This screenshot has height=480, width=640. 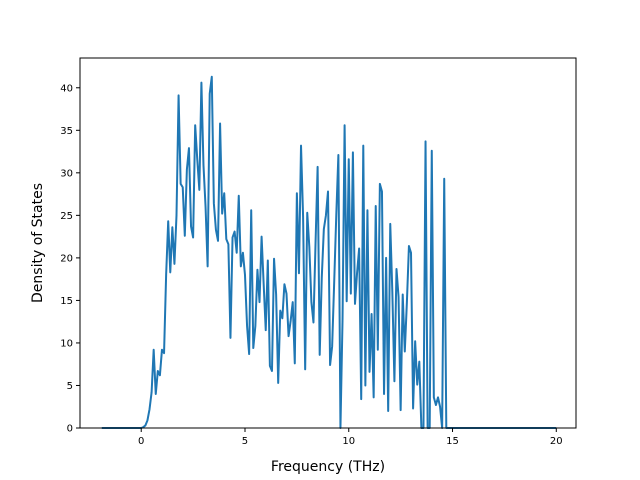 I want to click on x-tick-label: 0, so click(x=141, y=441).